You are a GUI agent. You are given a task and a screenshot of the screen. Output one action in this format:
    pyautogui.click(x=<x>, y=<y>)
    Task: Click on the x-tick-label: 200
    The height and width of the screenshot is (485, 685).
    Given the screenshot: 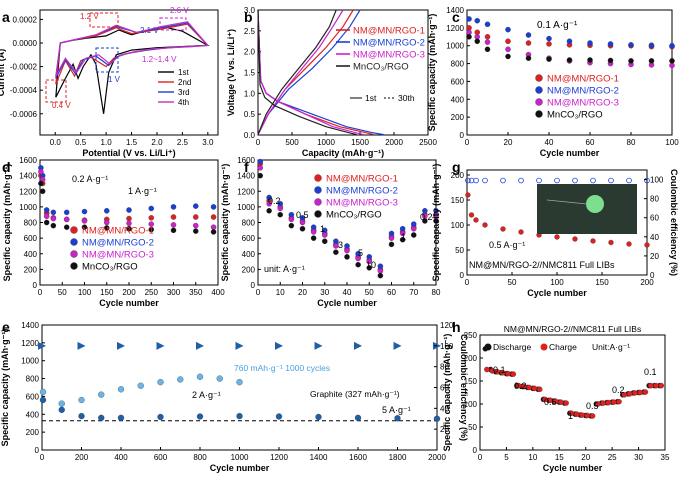 What is the action you would take?
    pyautogui.click(x=129, y=292)
    